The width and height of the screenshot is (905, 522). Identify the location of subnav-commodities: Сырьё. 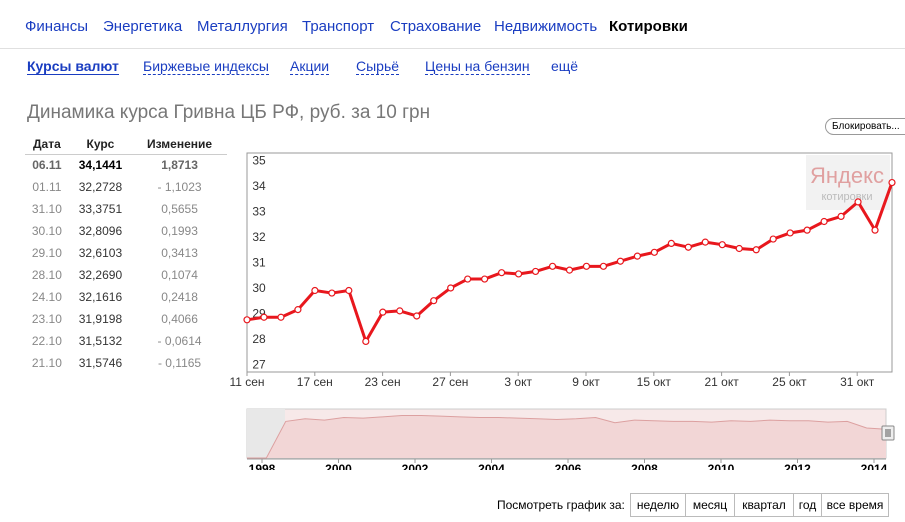
(378, 66).